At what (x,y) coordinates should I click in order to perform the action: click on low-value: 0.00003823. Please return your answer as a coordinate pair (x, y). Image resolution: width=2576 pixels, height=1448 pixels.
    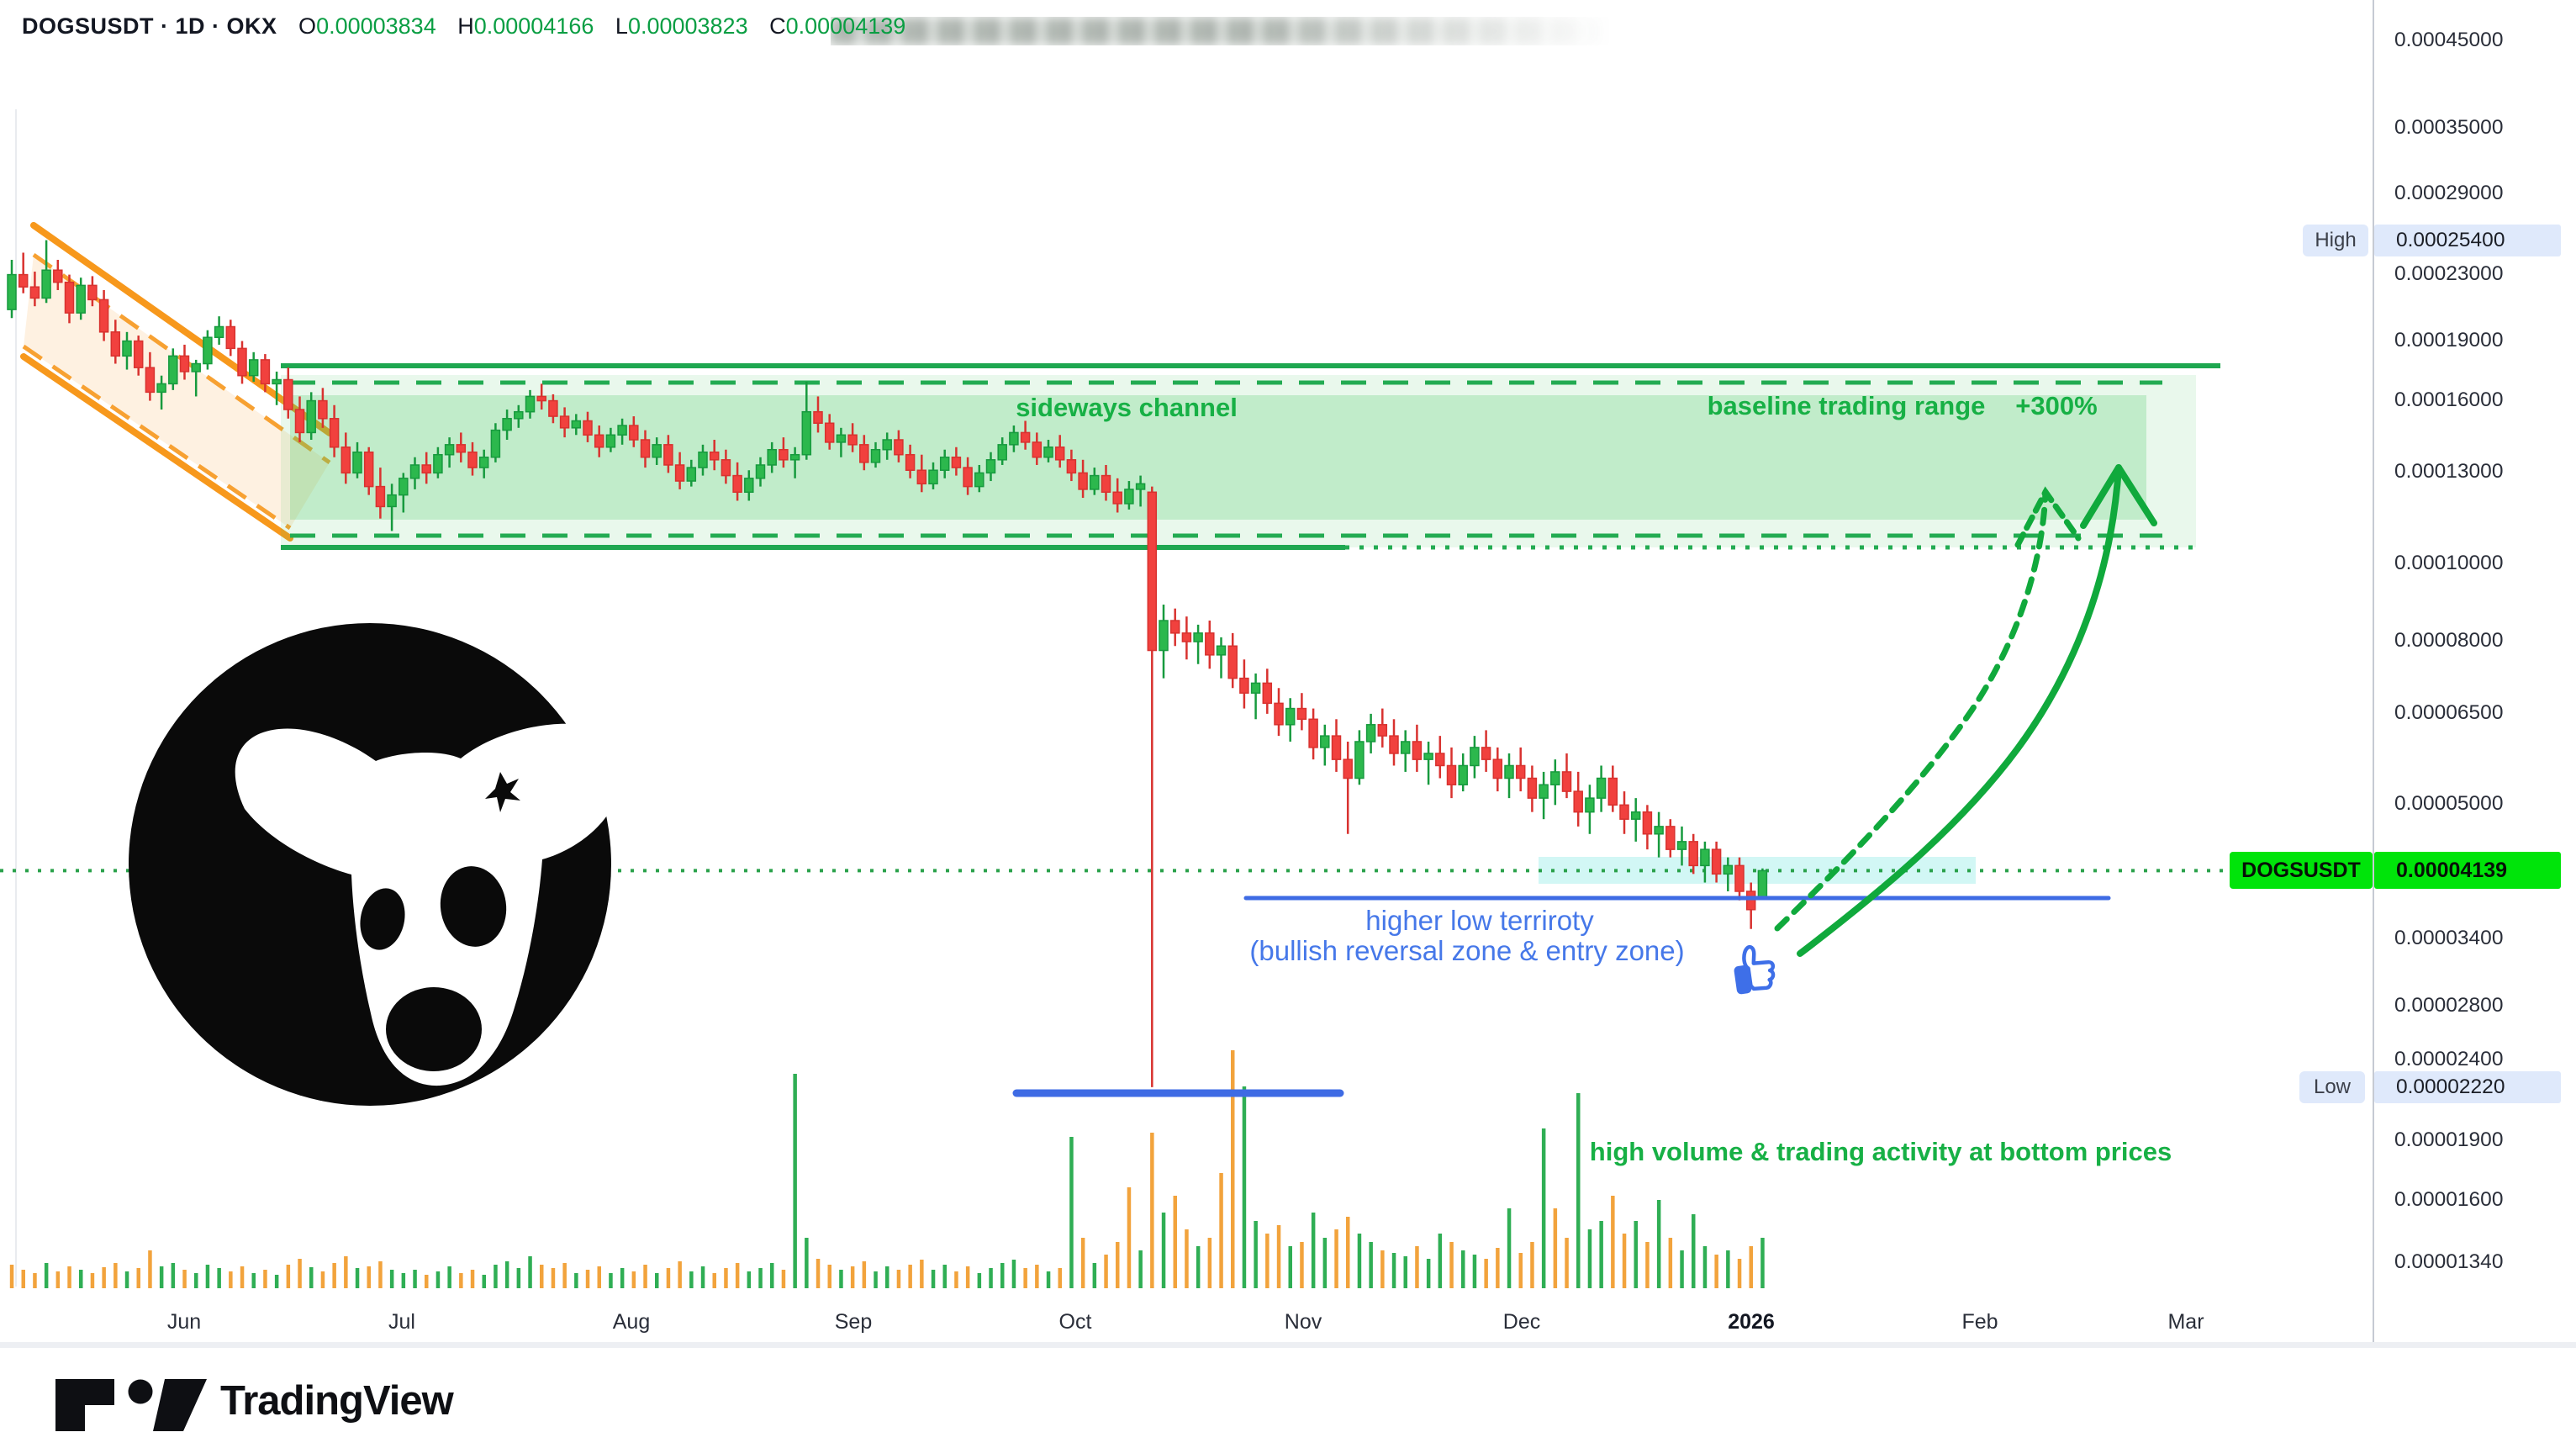
    Looking at the image, I should click on (687, 26).